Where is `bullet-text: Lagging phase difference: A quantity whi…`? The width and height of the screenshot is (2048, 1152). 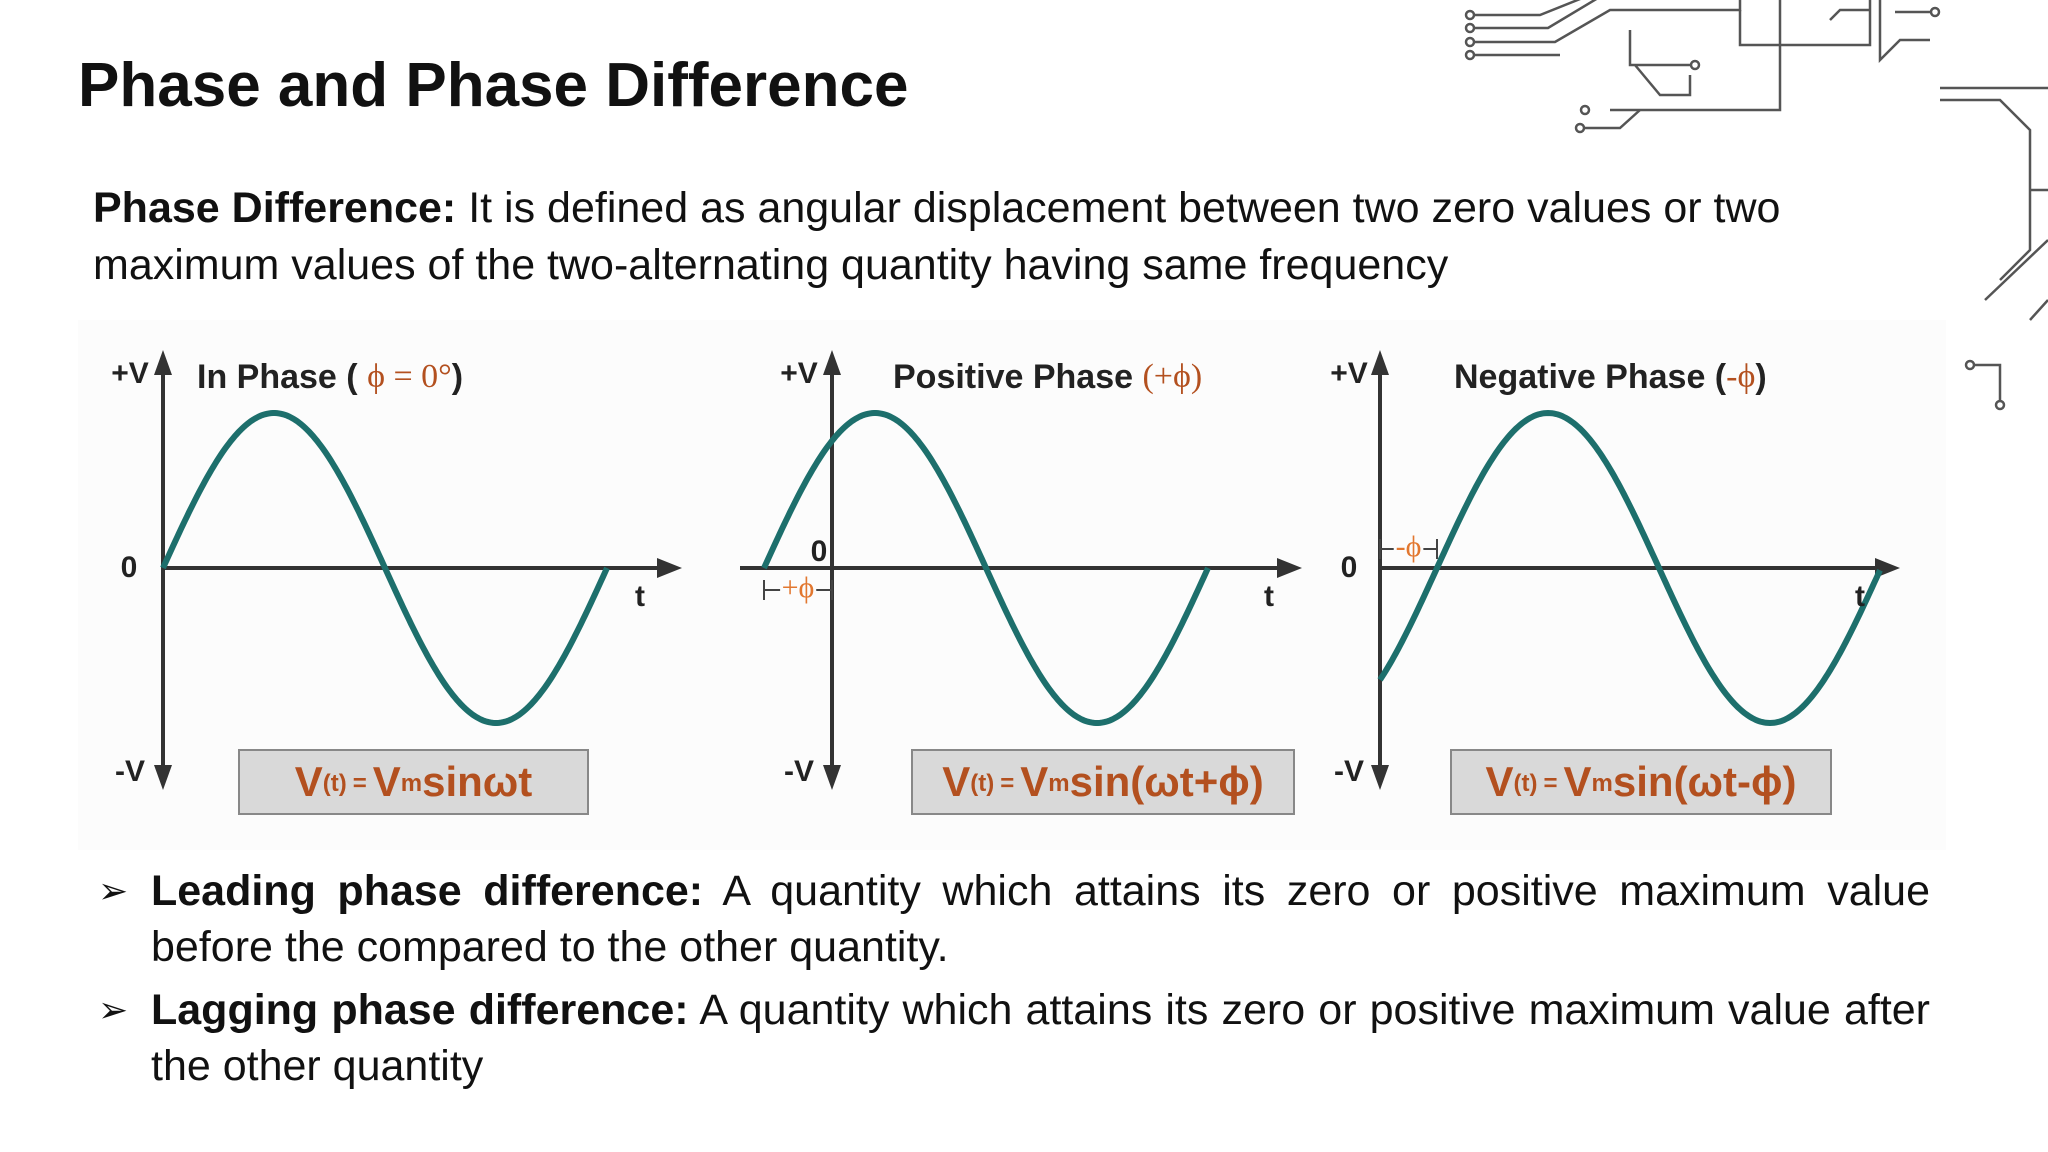
bullet-text: Lagging phase difference: A quantity whi… is located at coordinates (1040, 1038).